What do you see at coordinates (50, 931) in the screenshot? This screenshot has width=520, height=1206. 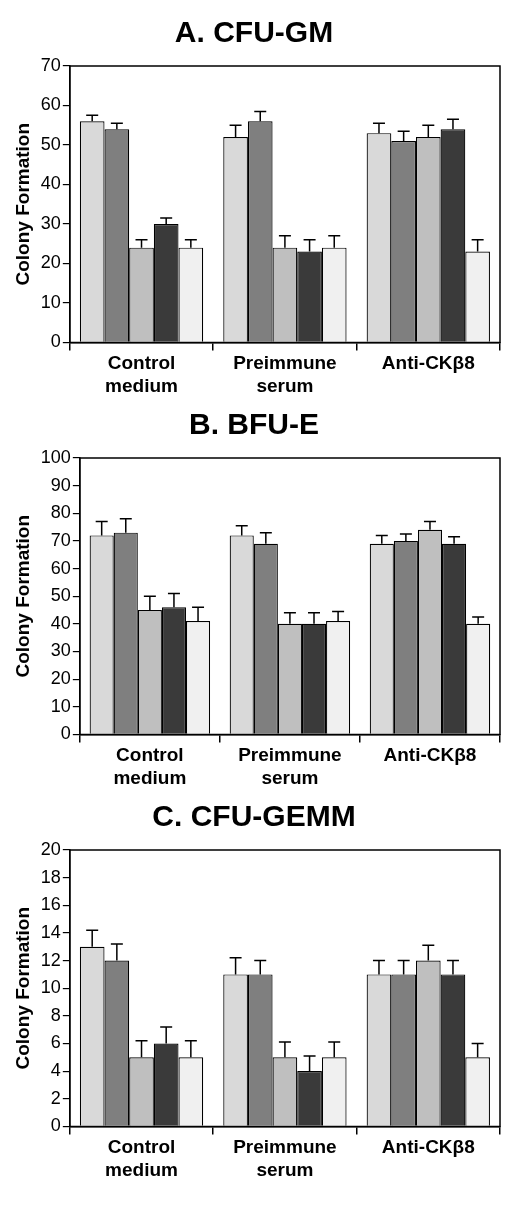 I see `y-tick-label: 14` at bounding box center [50, 931].